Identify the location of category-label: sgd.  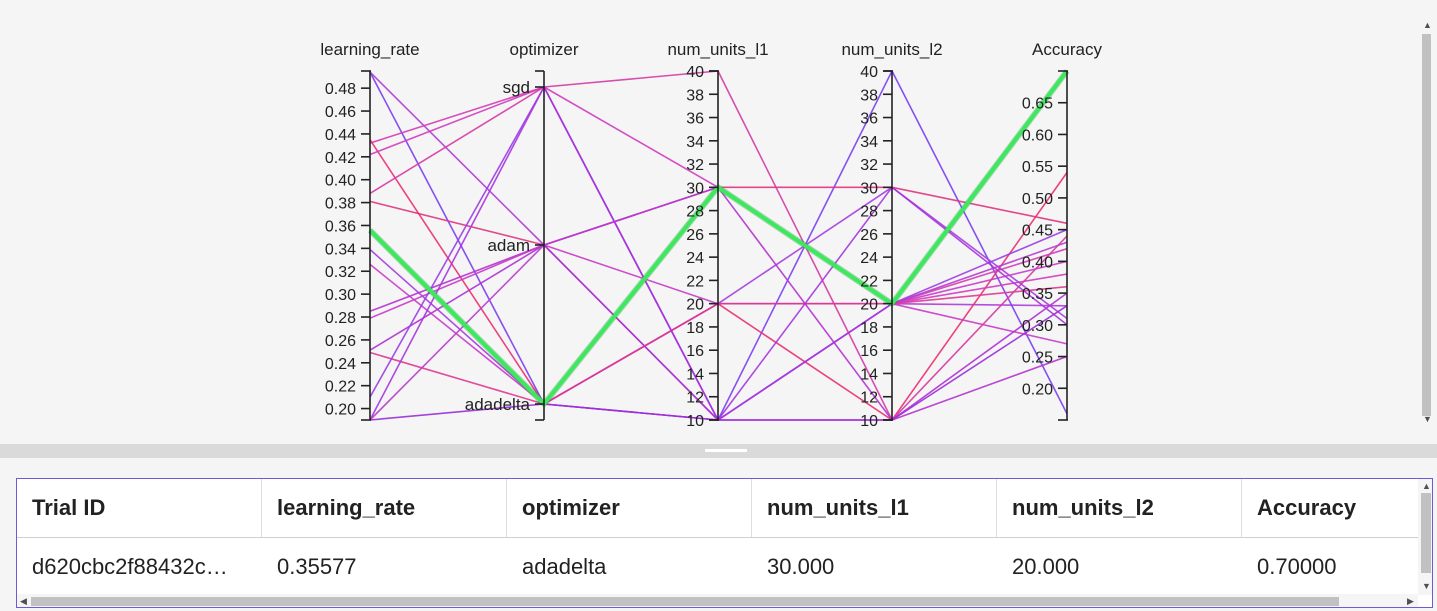
(516, 87).